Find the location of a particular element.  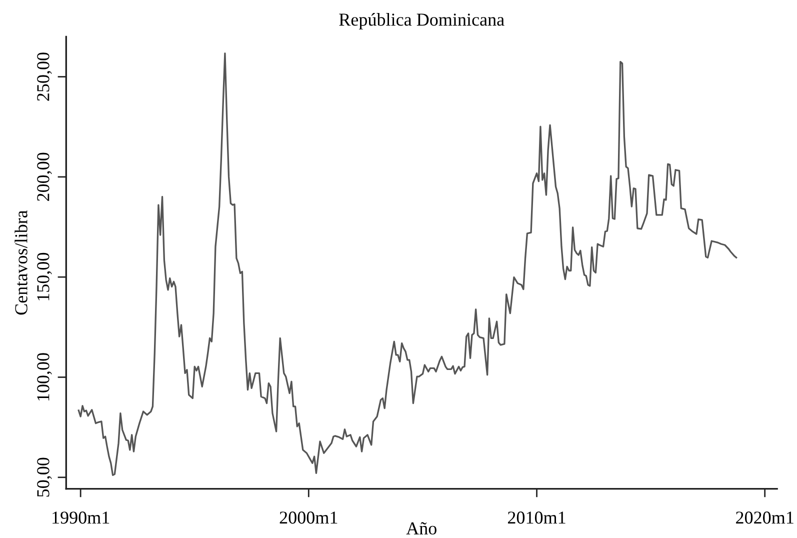

y-tick-label: 150,00 is located at coordinates (44, 276).